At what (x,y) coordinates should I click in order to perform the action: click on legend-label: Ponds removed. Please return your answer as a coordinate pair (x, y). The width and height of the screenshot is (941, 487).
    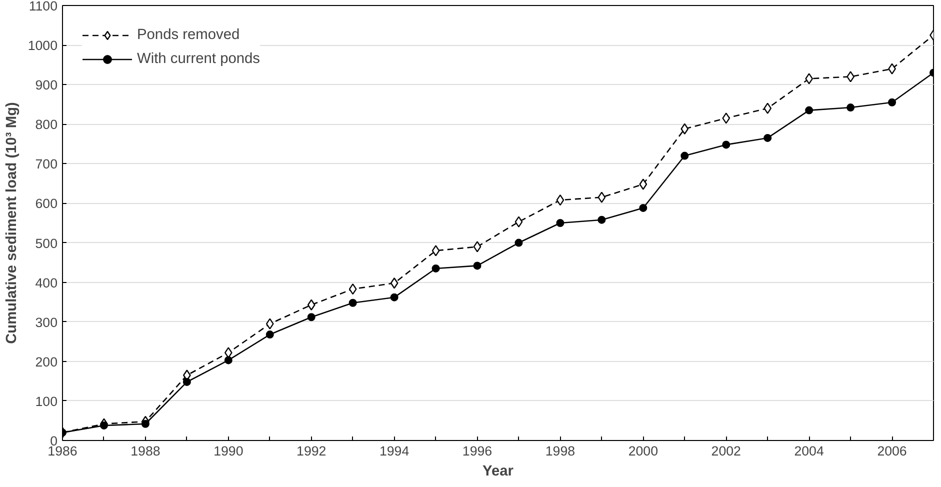
    Looking at the image, I should click on (188, 35).